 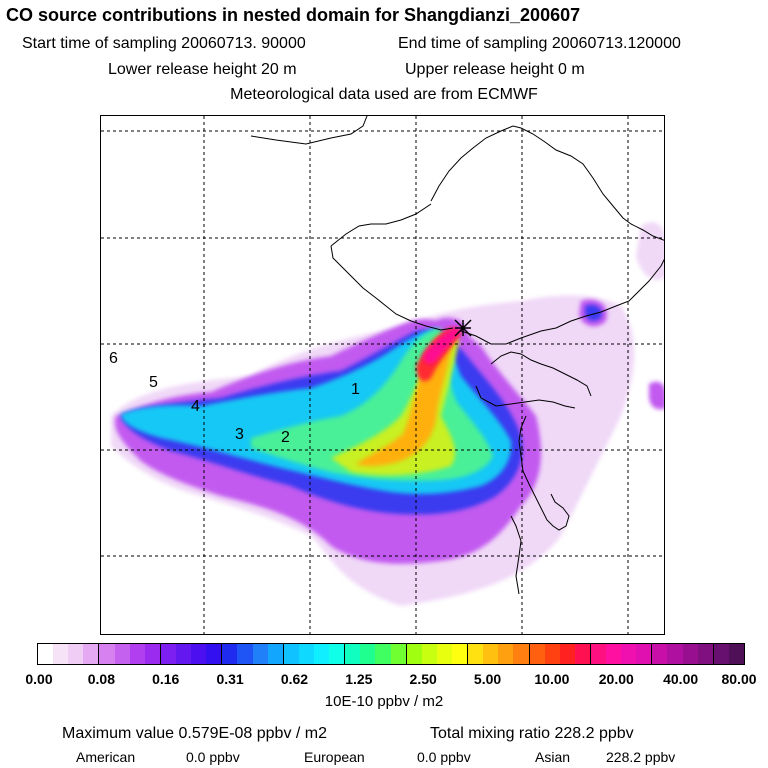 I want to click on plume-layer-magenta, so click(x=441, y=345).